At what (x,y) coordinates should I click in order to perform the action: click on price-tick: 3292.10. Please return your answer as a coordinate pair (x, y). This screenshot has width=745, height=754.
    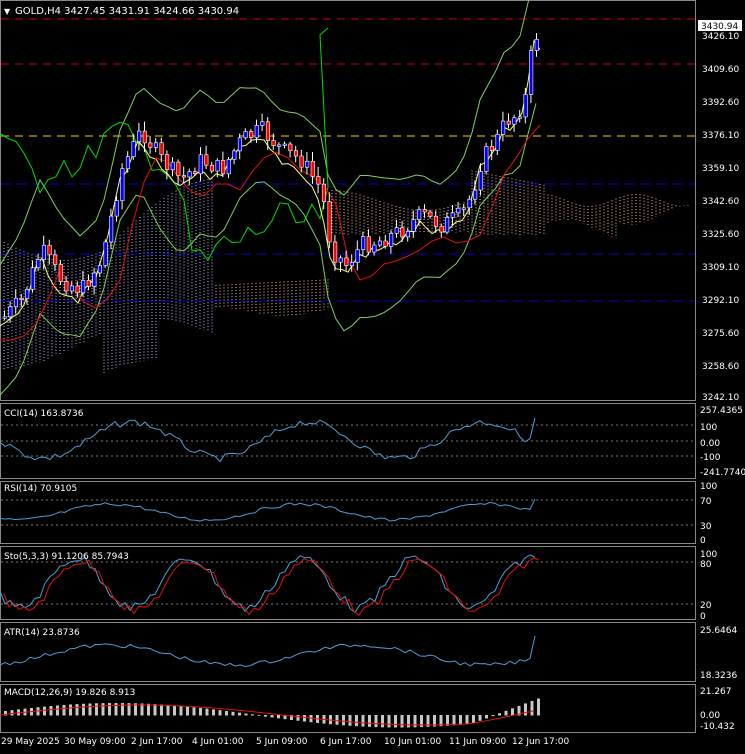
    Looking at the image, I should click on (720, 301).